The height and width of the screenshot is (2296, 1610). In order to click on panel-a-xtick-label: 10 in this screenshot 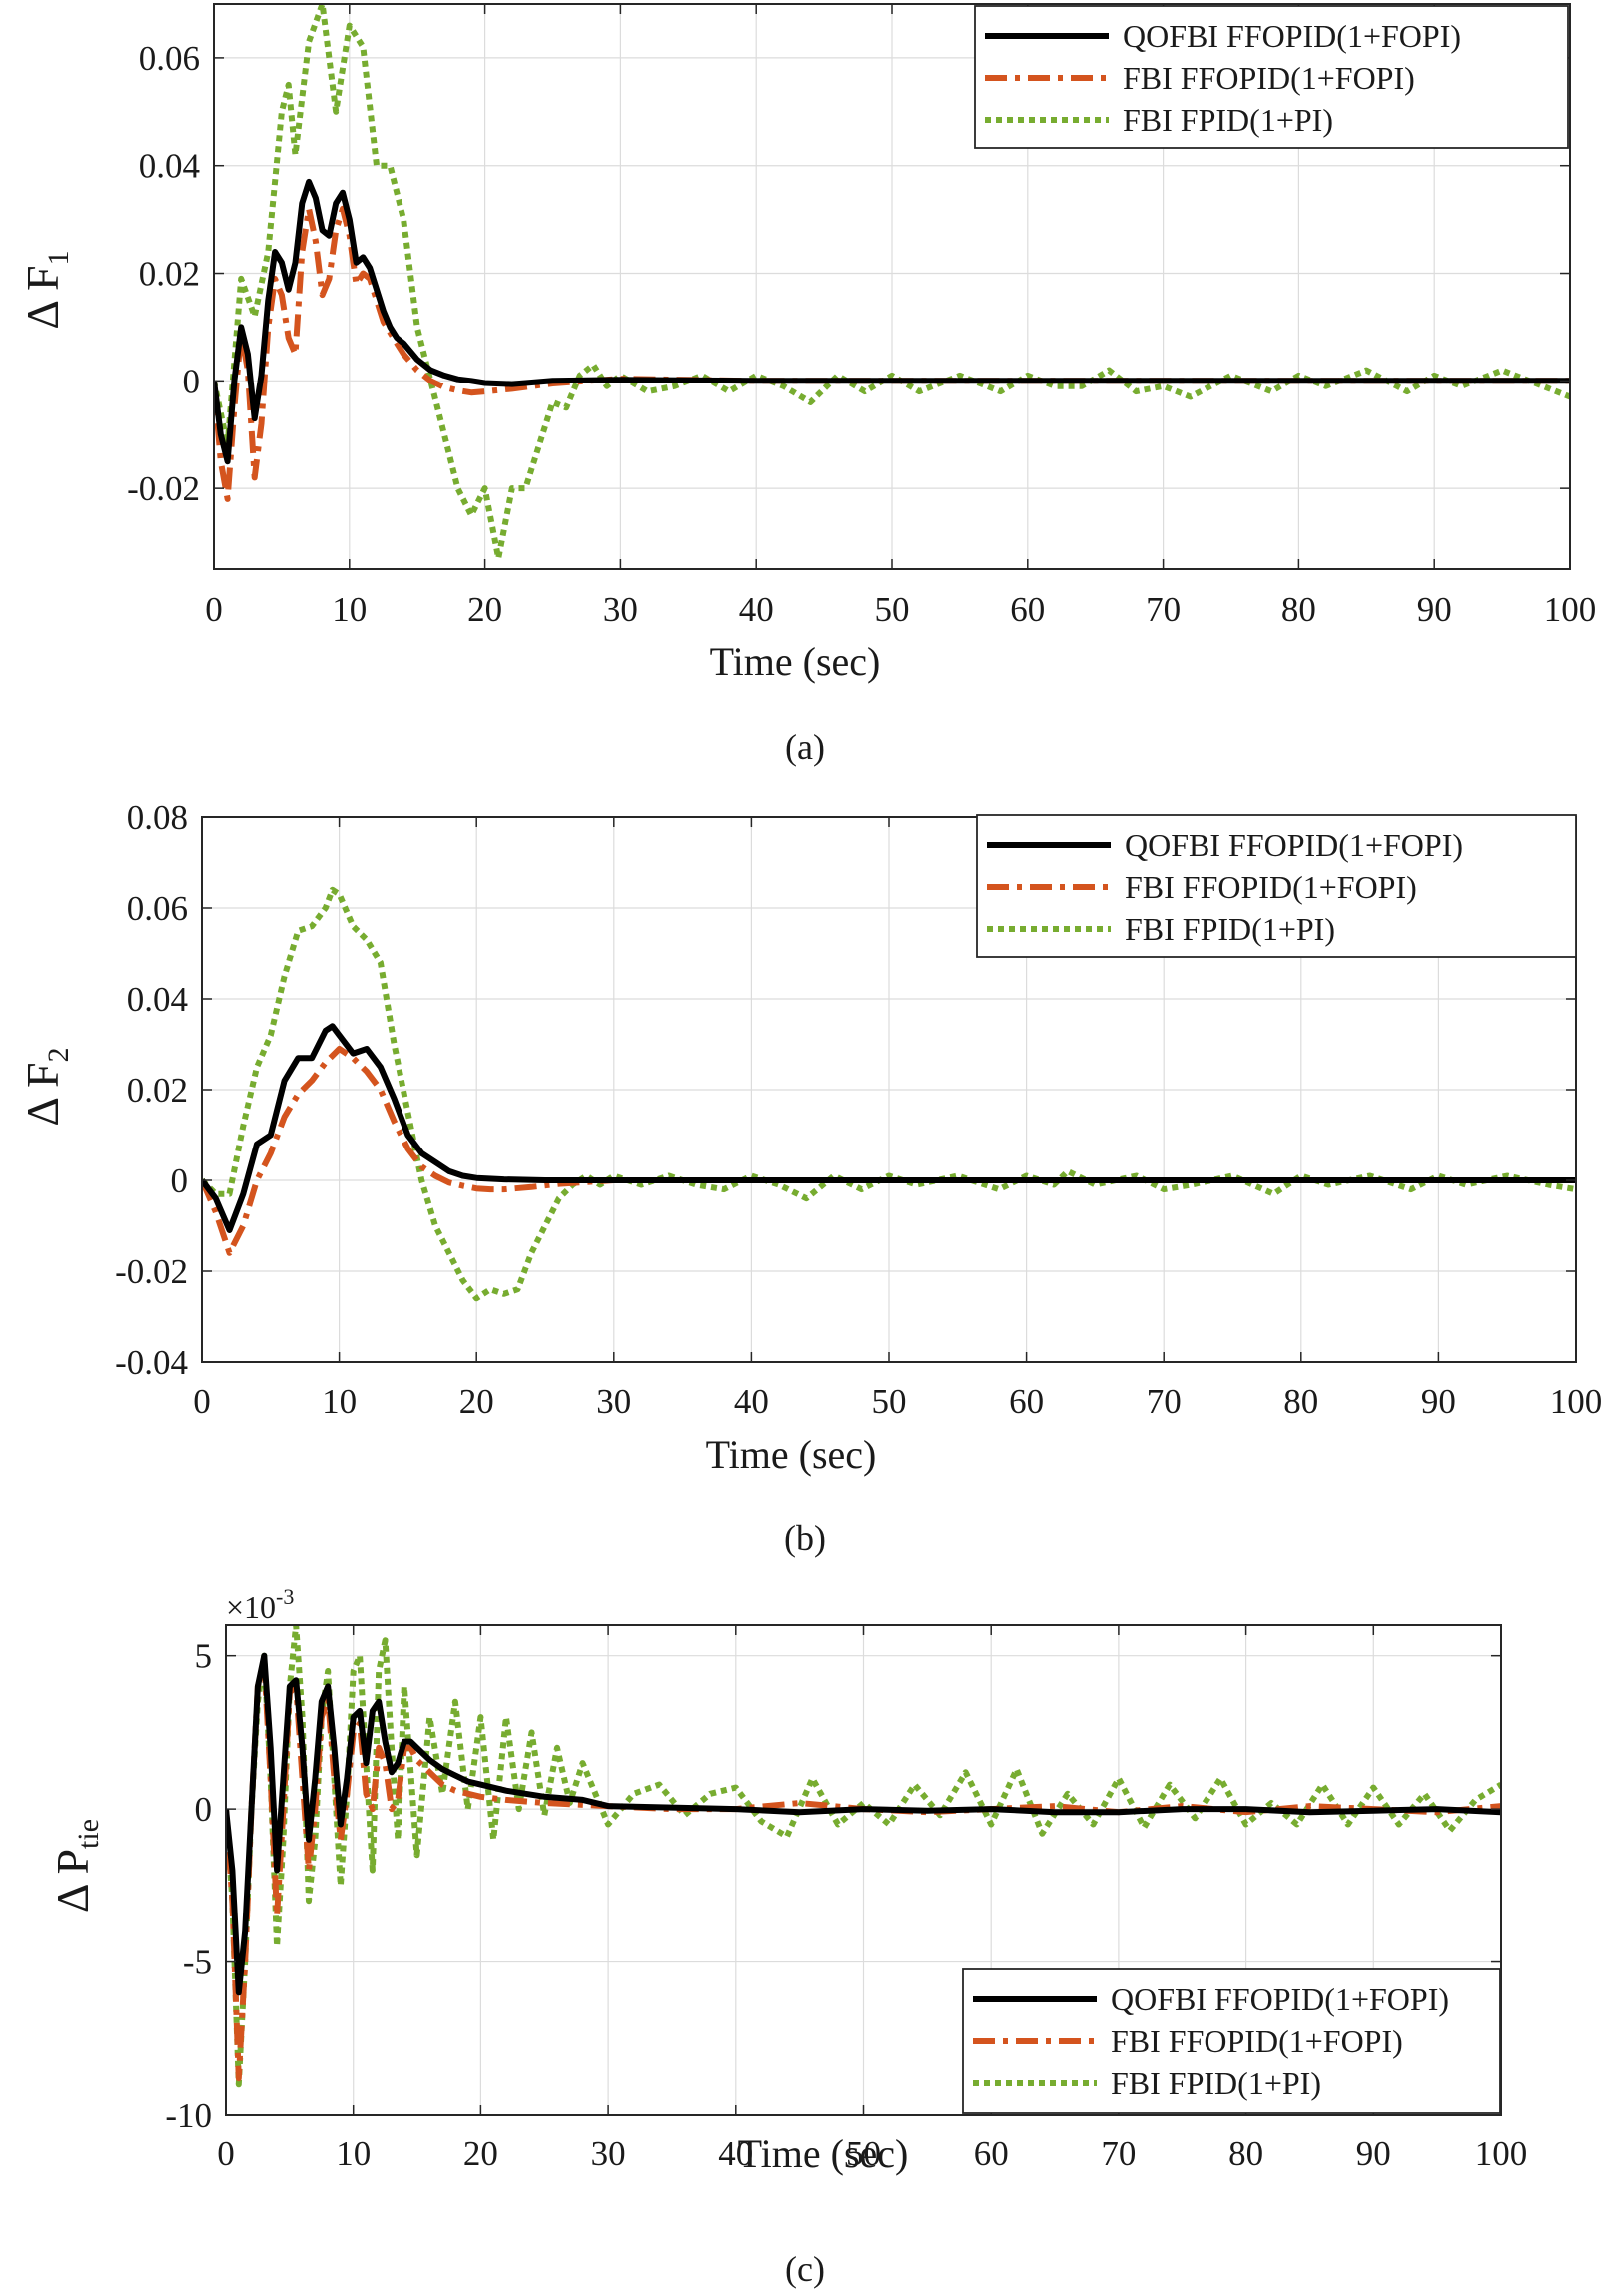, I will do `click(350, 609)`.